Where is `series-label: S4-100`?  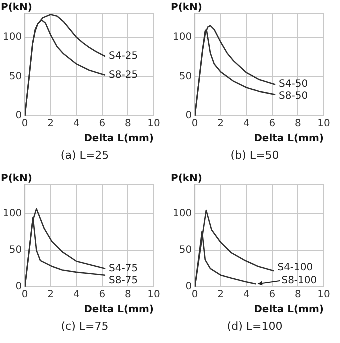 series-label: S4-100 is located at coordinates (296, 268).